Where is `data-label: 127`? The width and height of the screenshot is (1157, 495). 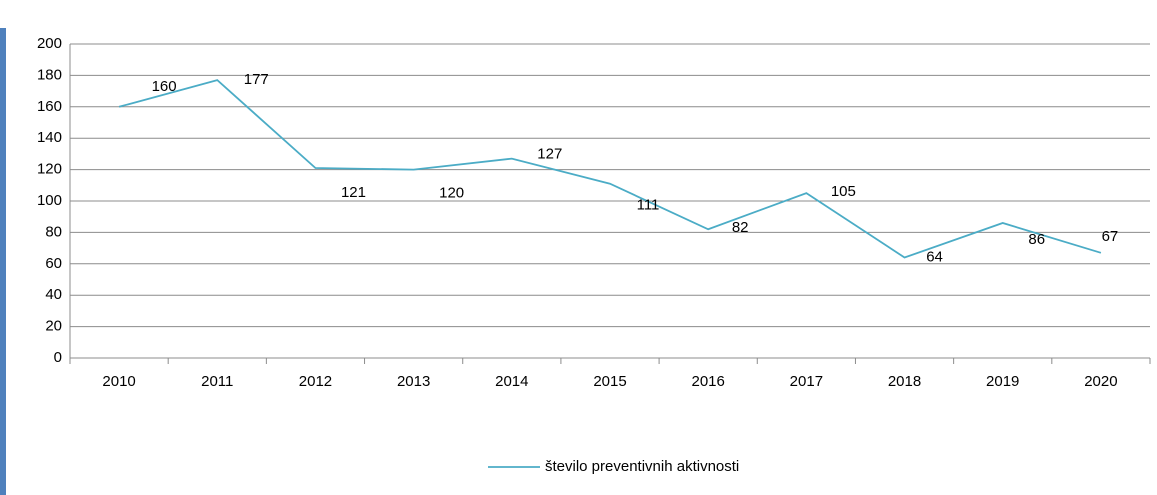 data-label: 127 is located at coordinates (549, 154).